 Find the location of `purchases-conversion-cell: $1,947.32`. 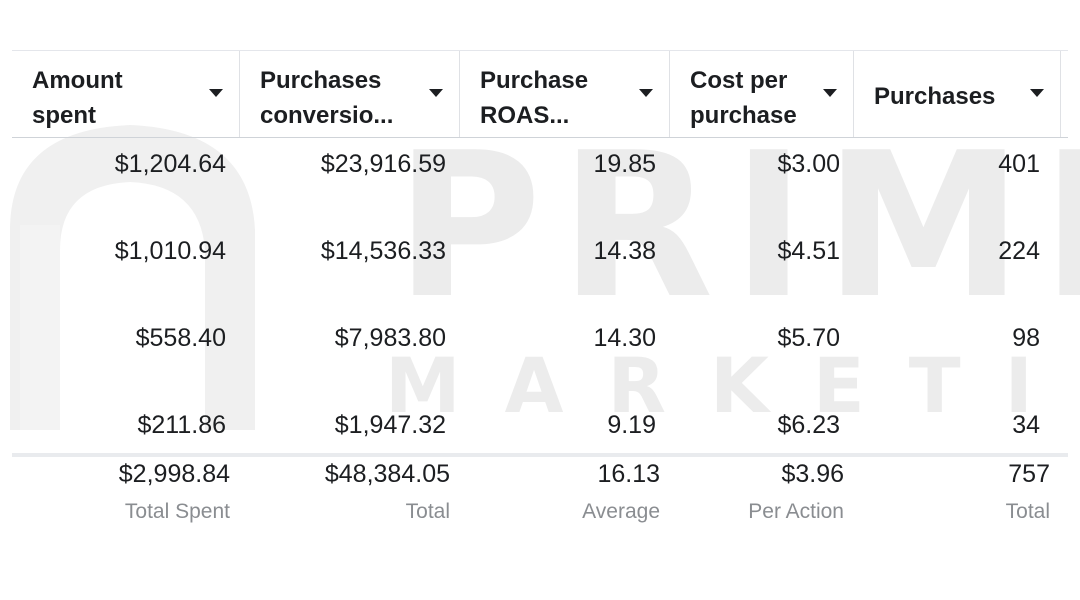

purchases-conversion-cell: $1,947.32 is located at coordinates (390, 425).